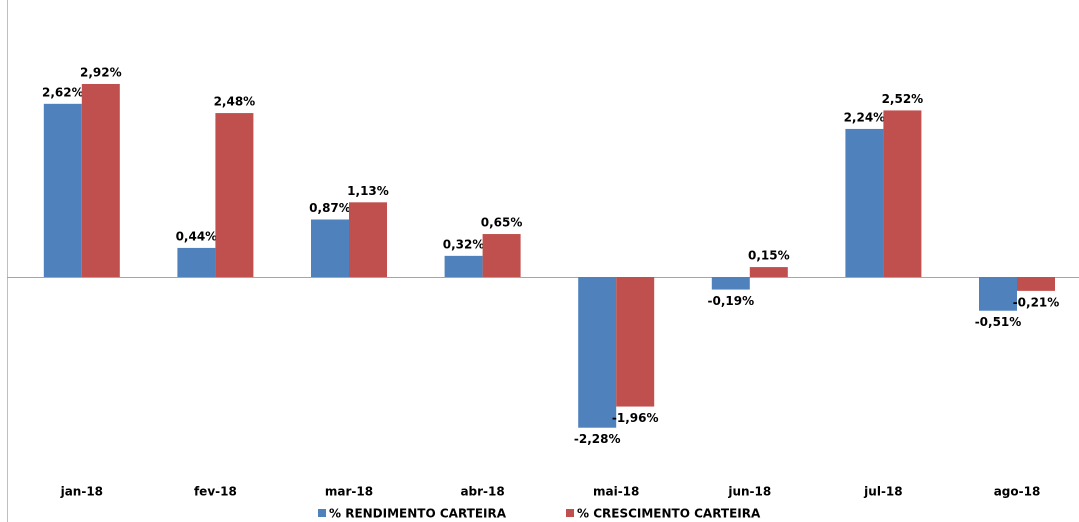 This screenshot has width=1079, height=522. Describe the element at coordinates (882, 492) in the screenshot. I see `x-tick-label: jul-18` at that location.